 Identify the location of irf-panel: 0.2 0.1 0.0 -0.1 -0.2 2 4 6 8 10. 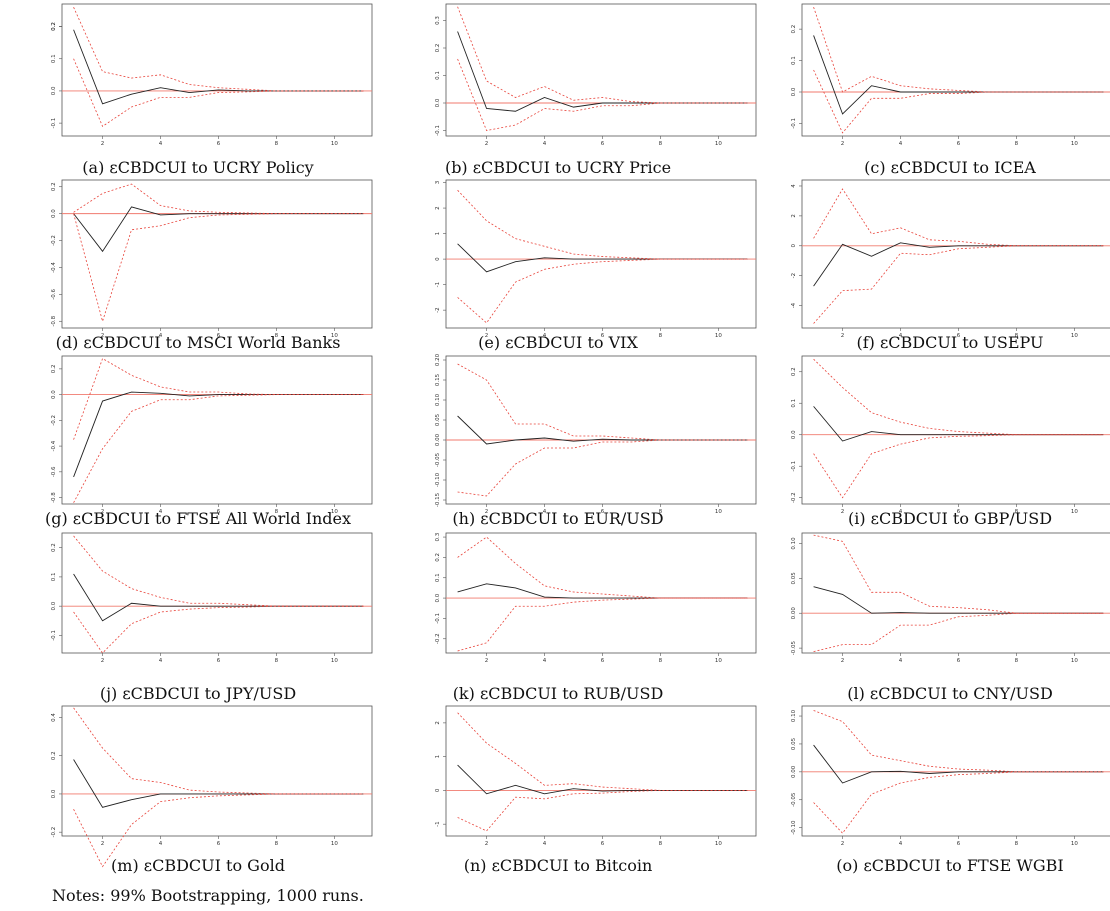
(950, 435).